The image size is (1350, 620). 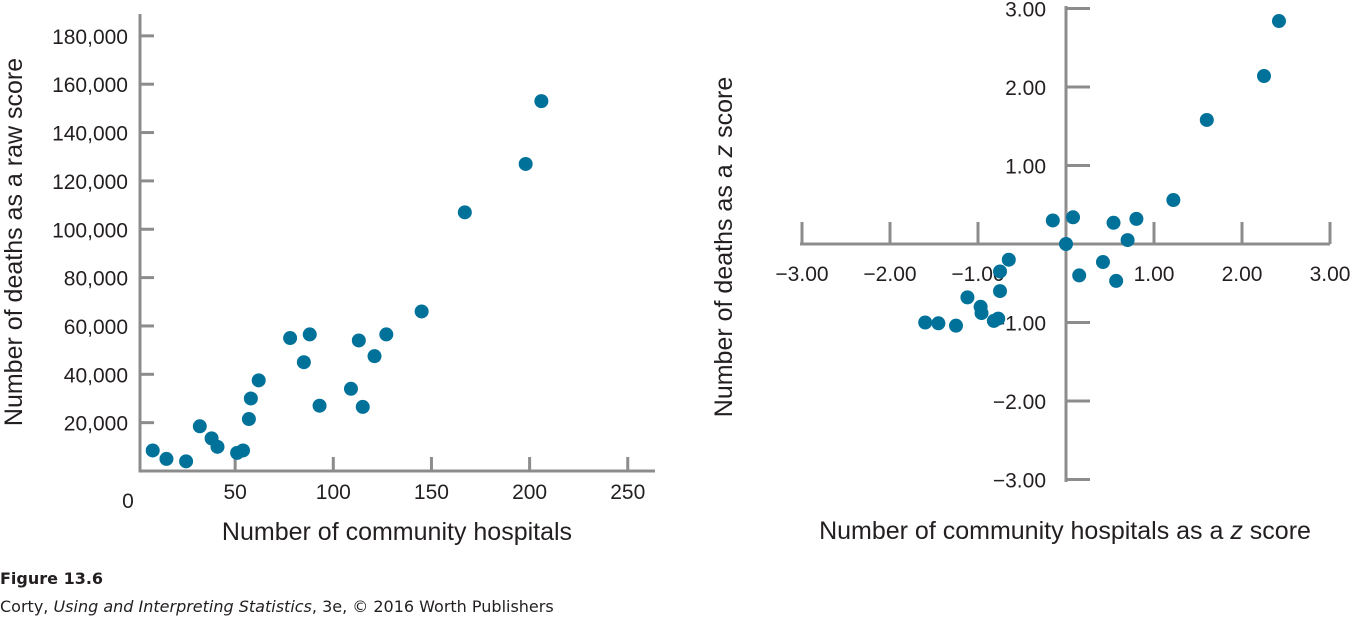 I want to click on right-y-label-var: z, so click(x=724, y=151).